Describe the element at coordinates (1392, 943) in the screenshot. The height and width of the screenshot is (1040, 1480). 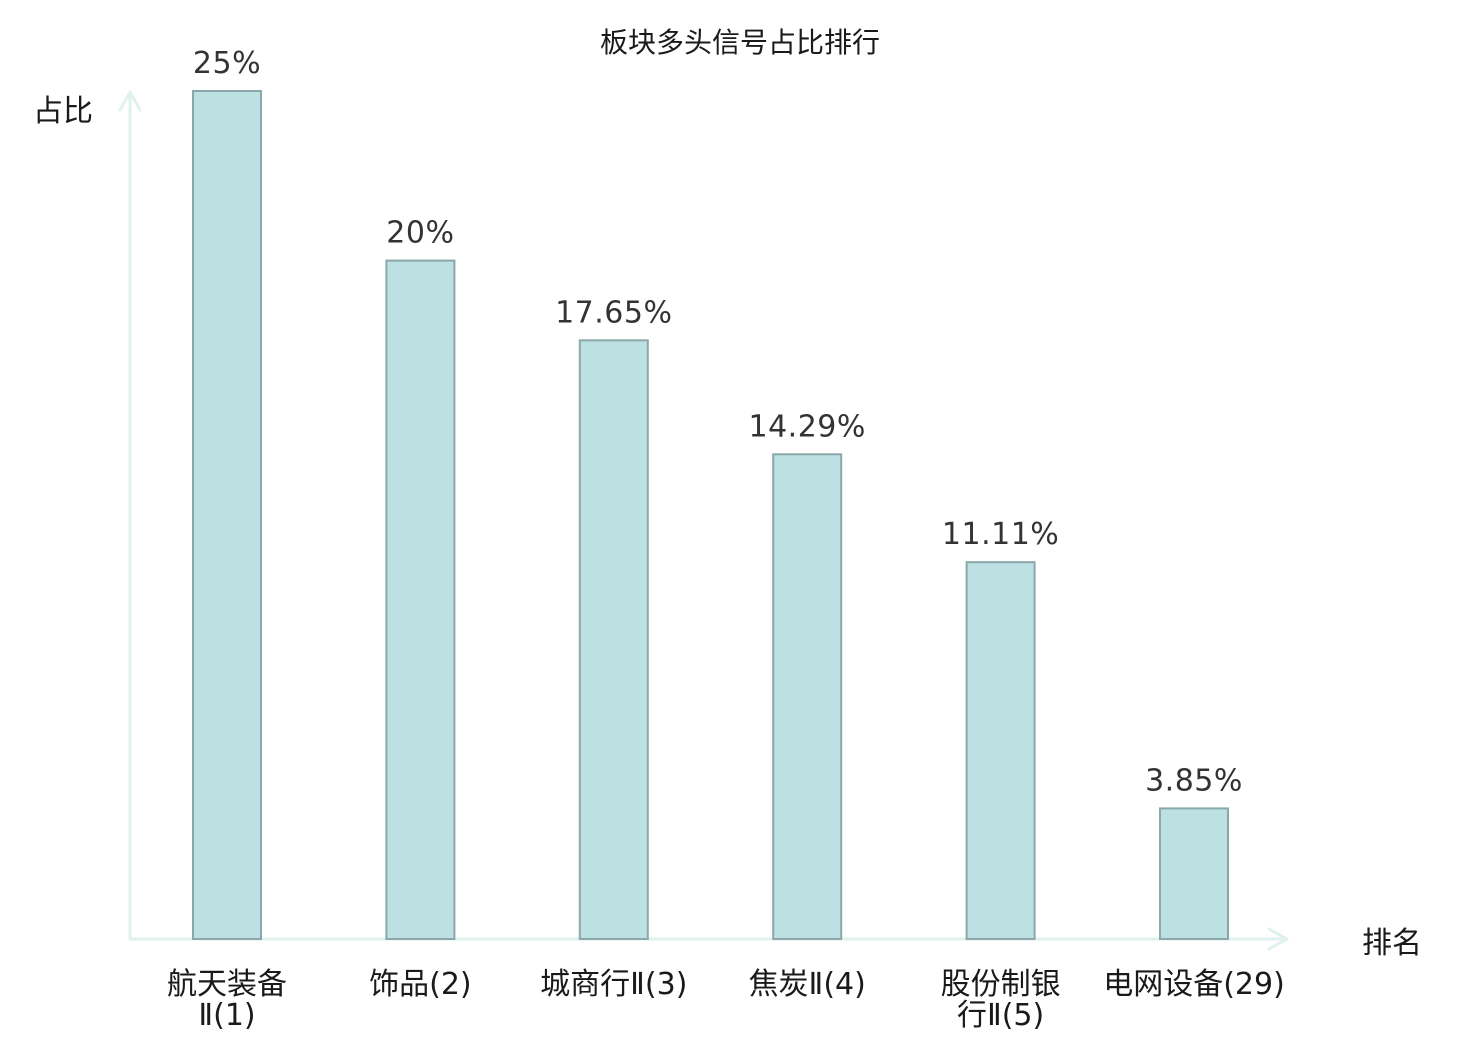
I see `x-axis-title: 排名` at that location.